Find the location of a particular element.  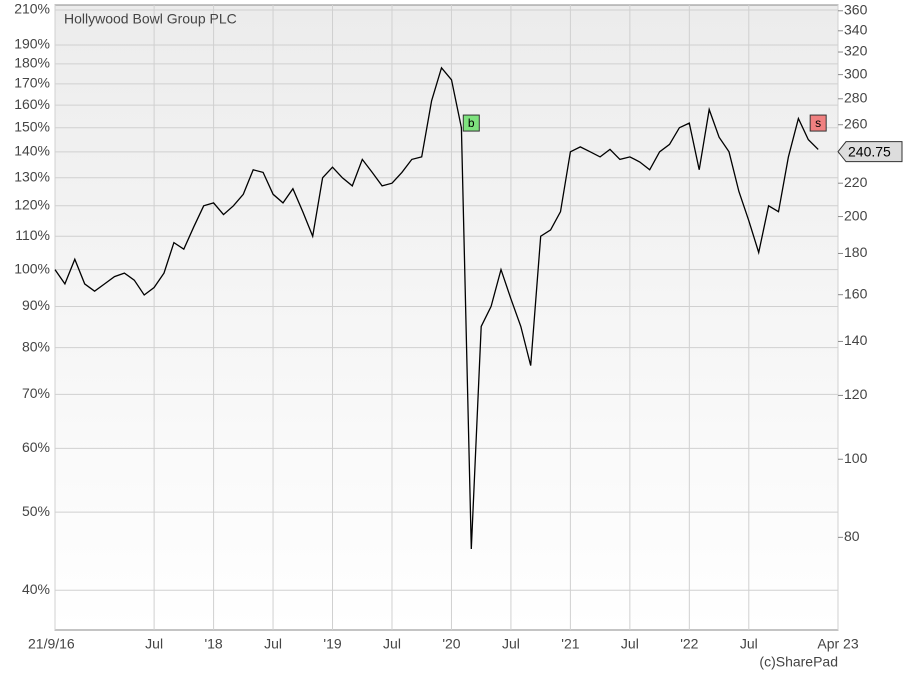

x-tick-label: 21/9/16 is located at coordinates (51, 644).